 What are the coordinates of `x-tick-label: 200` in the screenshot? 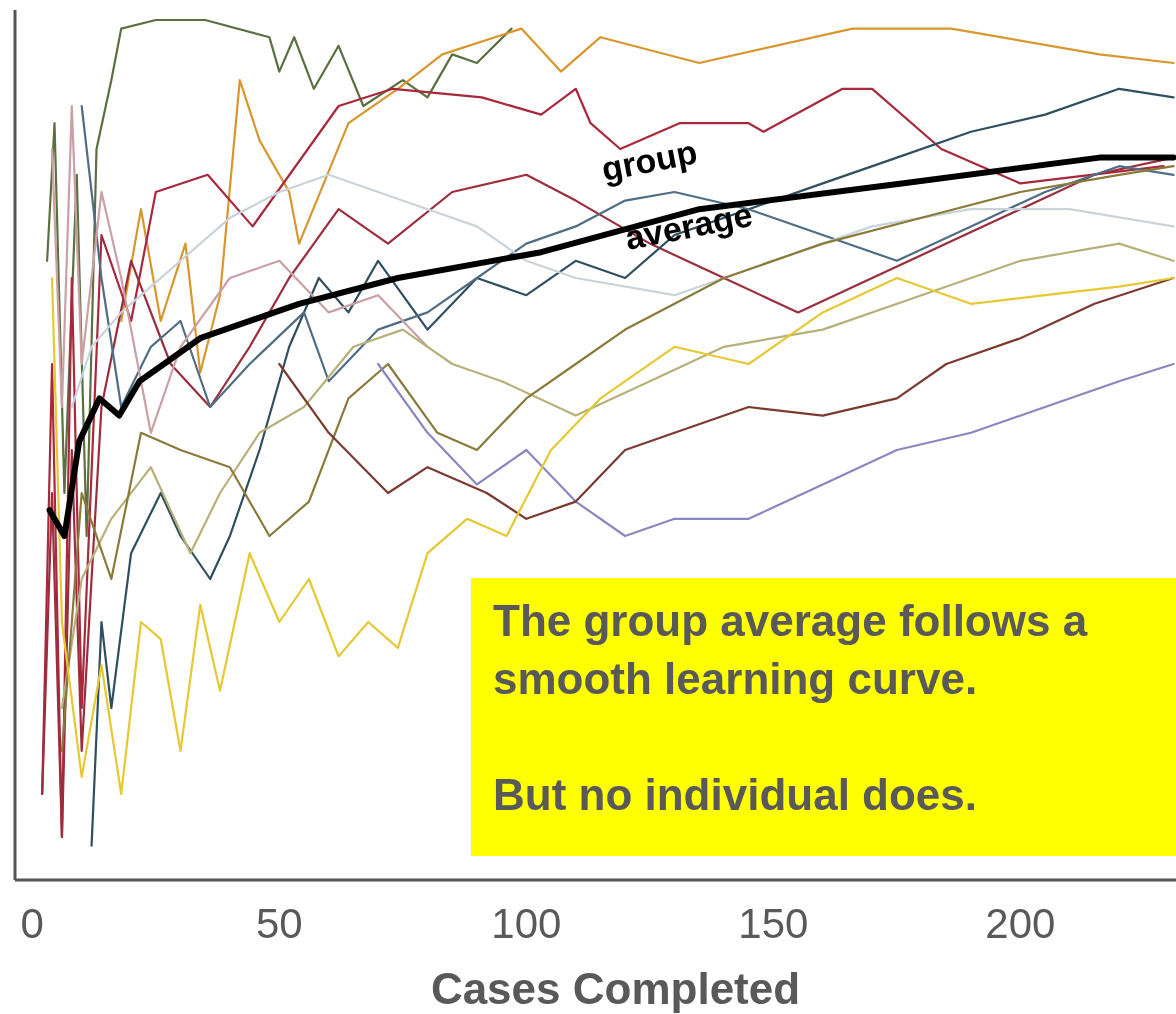 It's located at (1020, 923).